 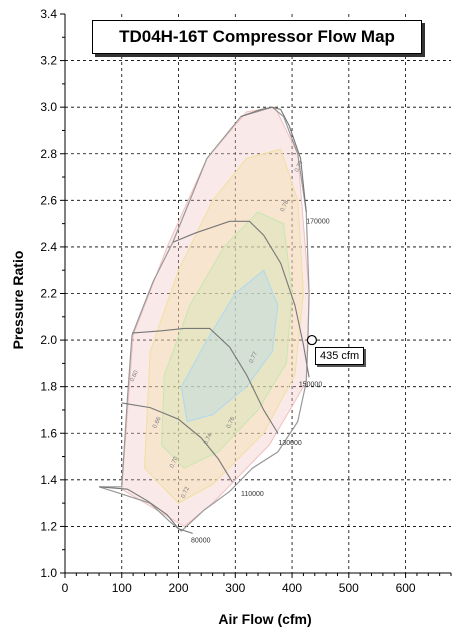 What do you see at coordinates (48, 247) in the screenshot?
I see `y-tick-label: 2.4` at bounding box center [48, 247].